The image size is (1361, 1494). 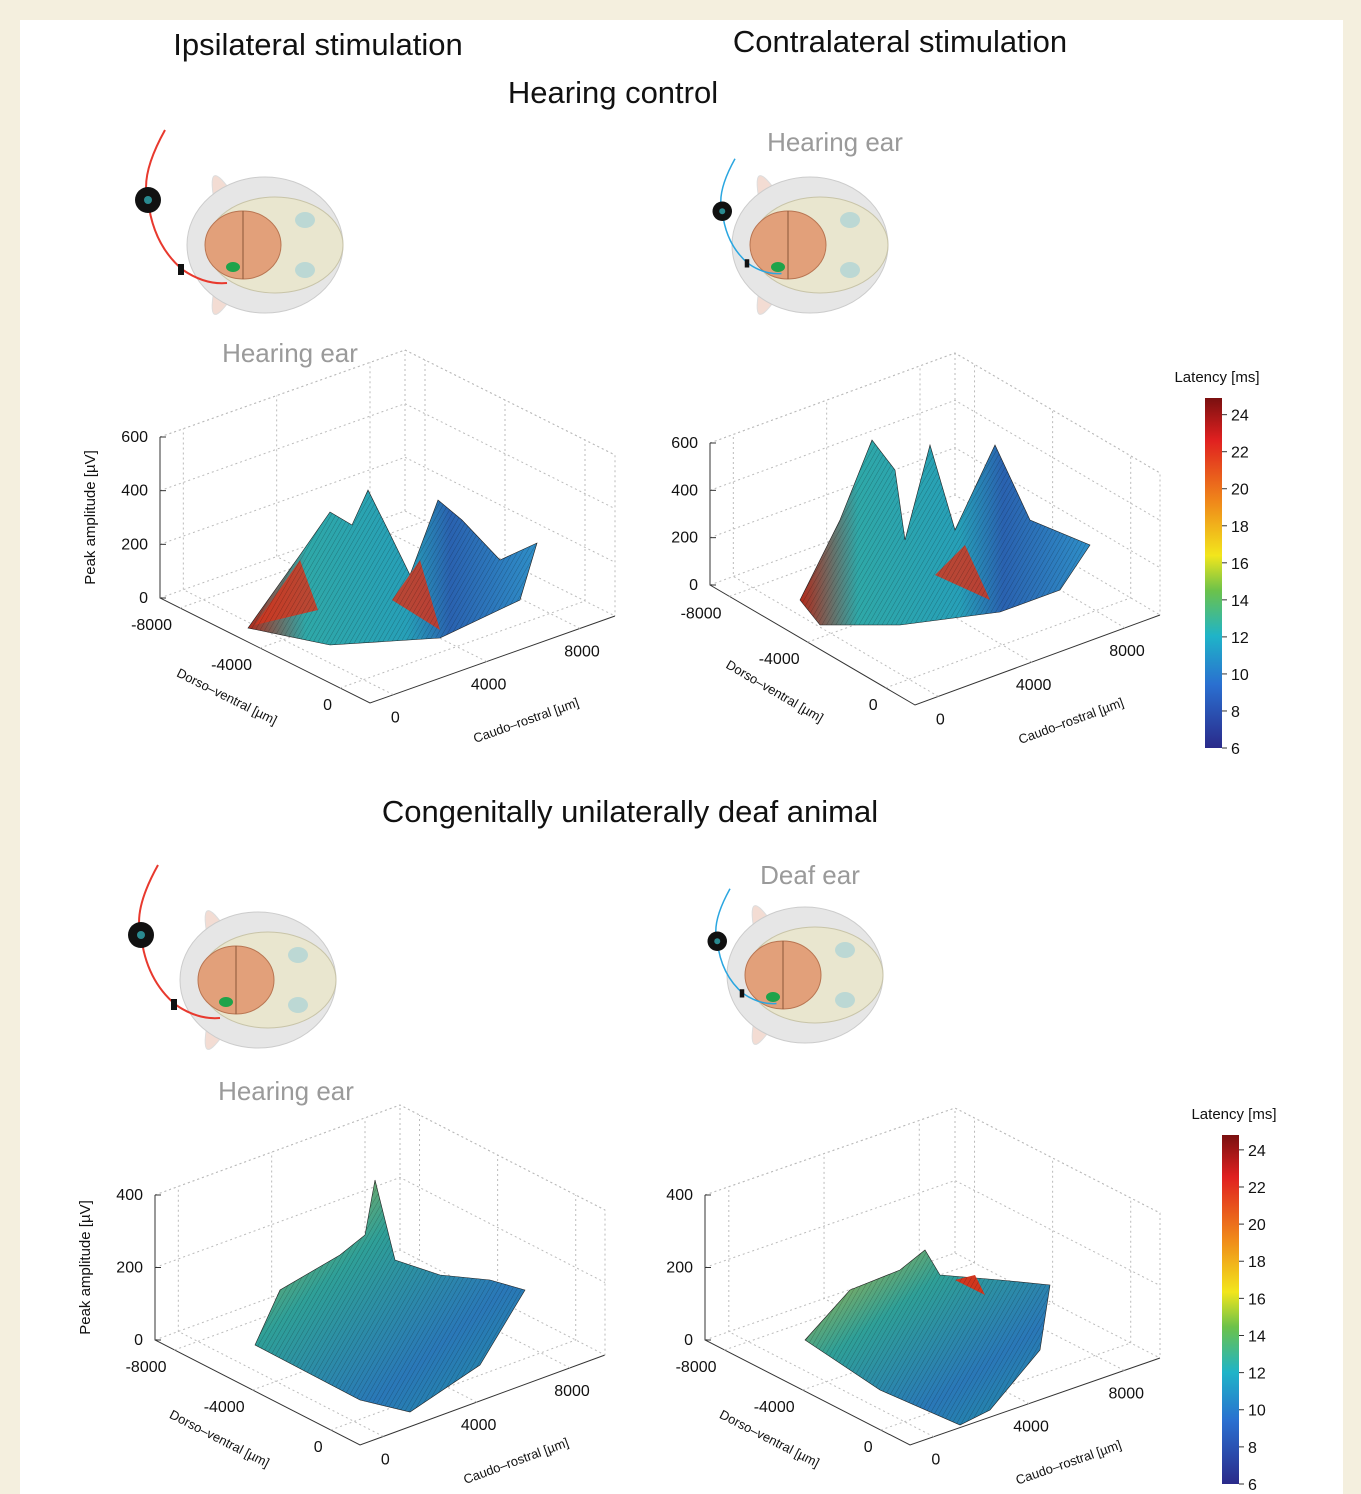 I want to click on section-title: Congenitally unilaterally deaf animal, so click(x=630, y=811).